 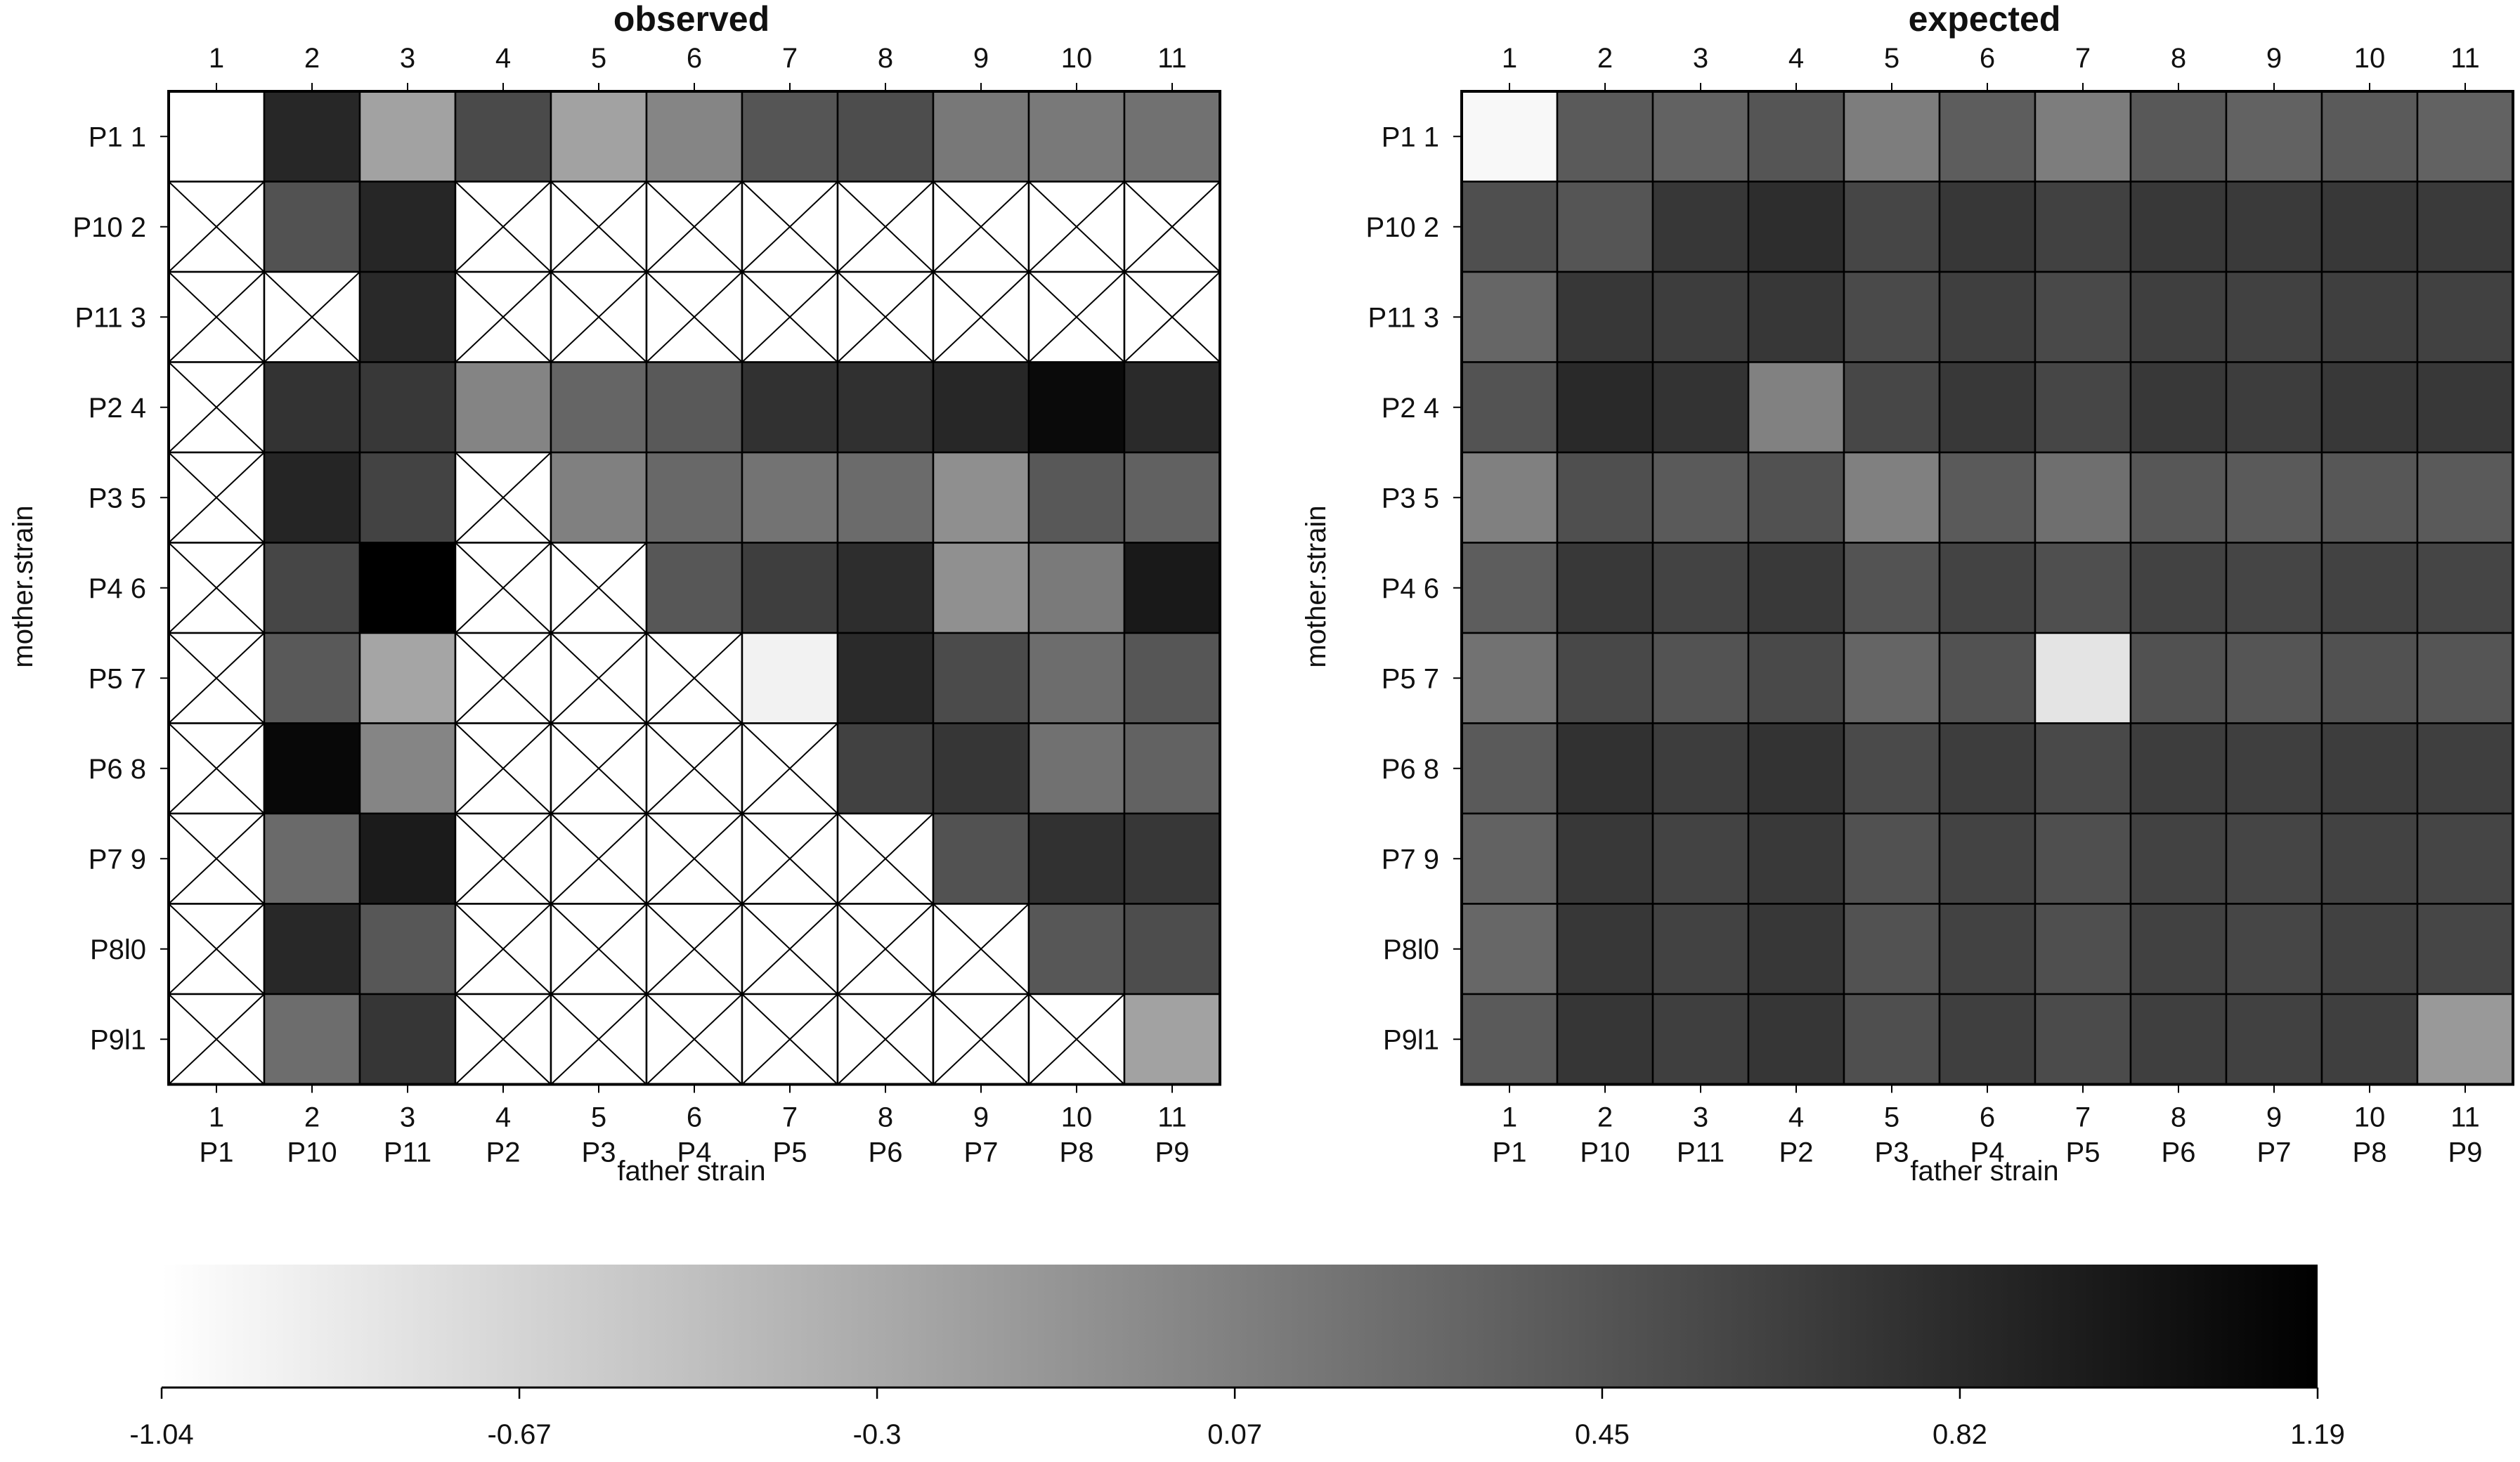 What do you see at coordinates (2083, 1152) in the screenshot?
I see `panel-1-bottom-strain-label: P5` at bounding box center [2083, 1152].